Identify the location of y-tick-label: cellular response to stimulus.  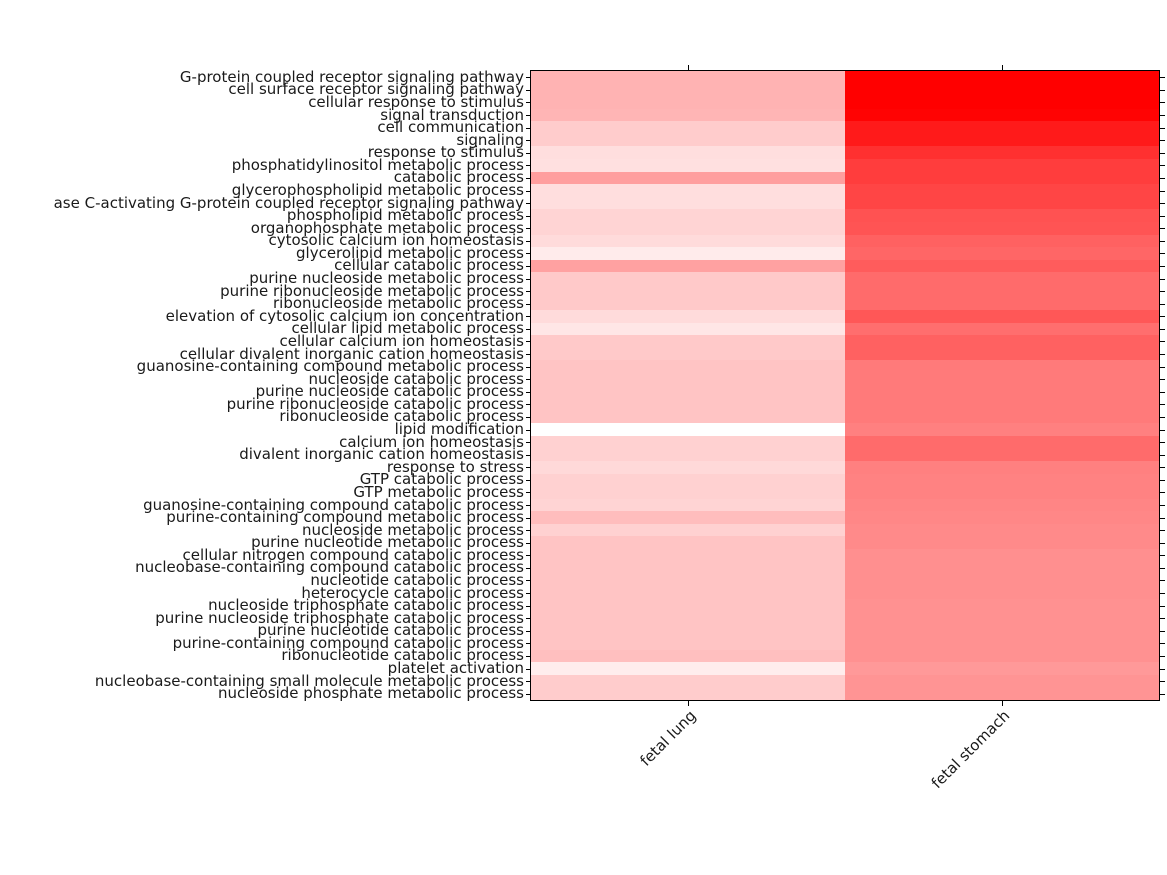
(416, 101).